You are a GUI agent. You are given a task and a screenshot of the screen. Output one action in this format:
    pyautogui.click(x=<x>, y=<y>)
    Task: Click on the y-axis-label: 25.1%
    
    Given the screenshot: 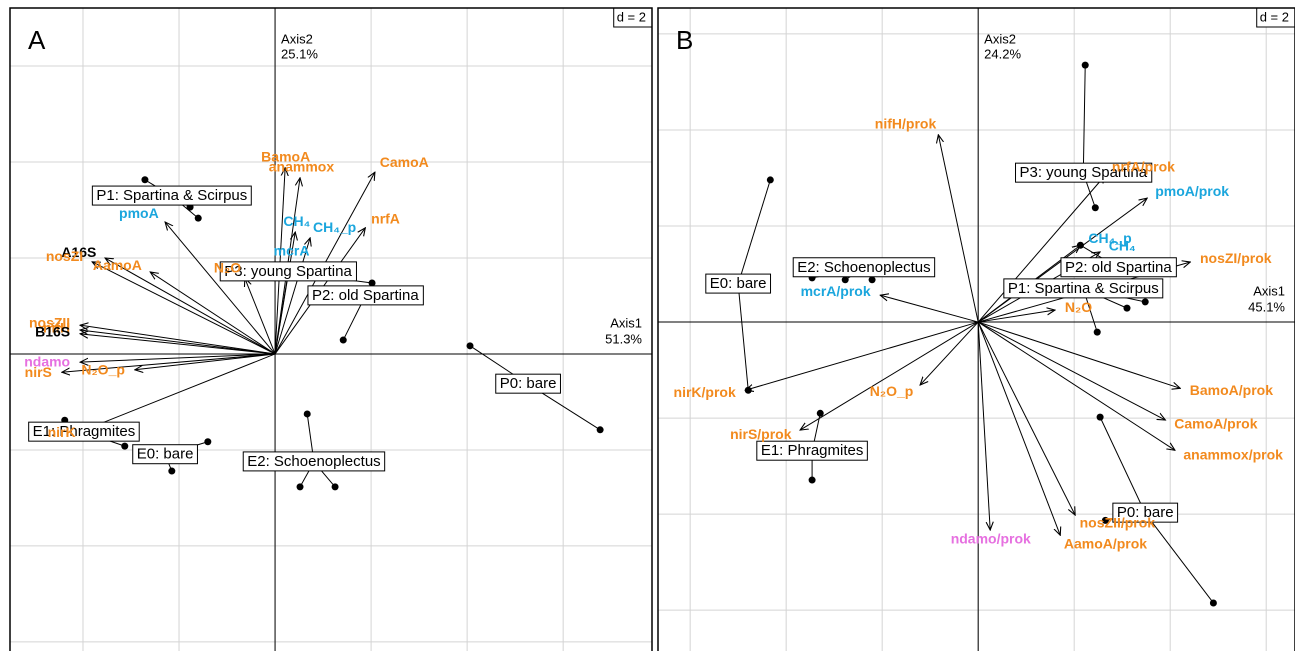 What is the action you would take?
    pyautogui.click(x=299, y=53)
    